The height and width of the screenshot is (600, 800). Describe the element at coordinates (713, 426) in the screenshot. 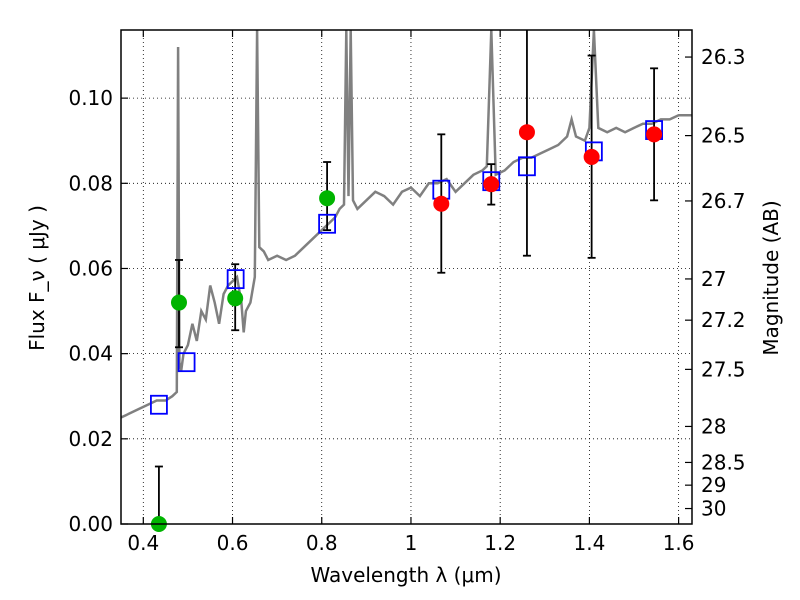

I see `mag-tick-label: 28` at that location.